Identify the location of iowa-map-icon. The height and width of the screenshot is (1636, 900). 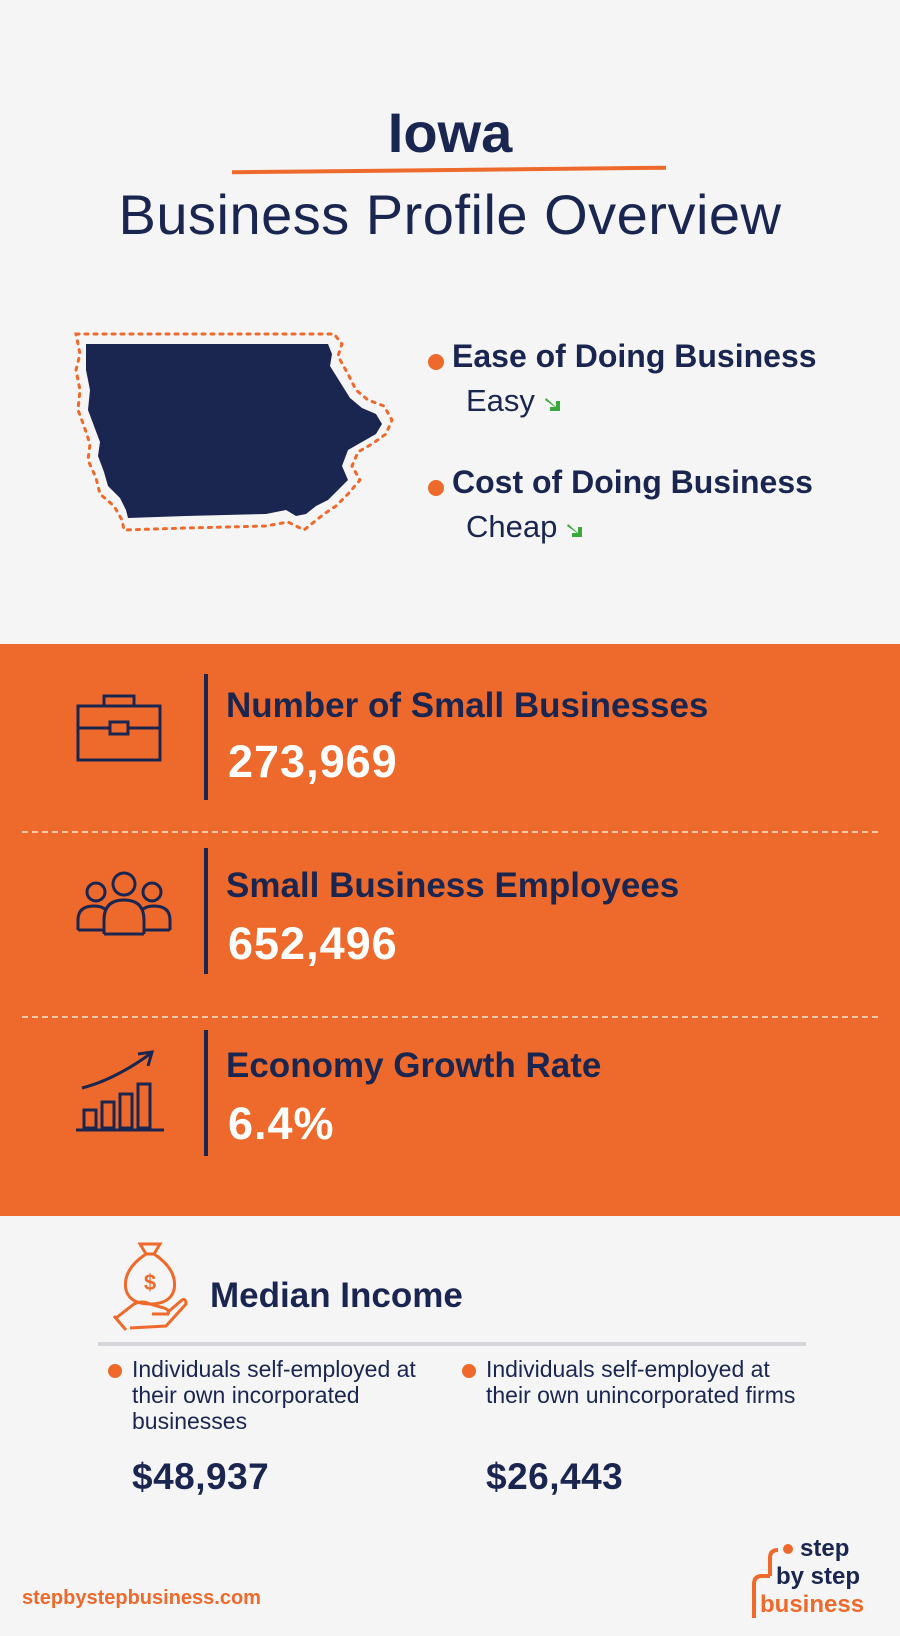
(234, 432).